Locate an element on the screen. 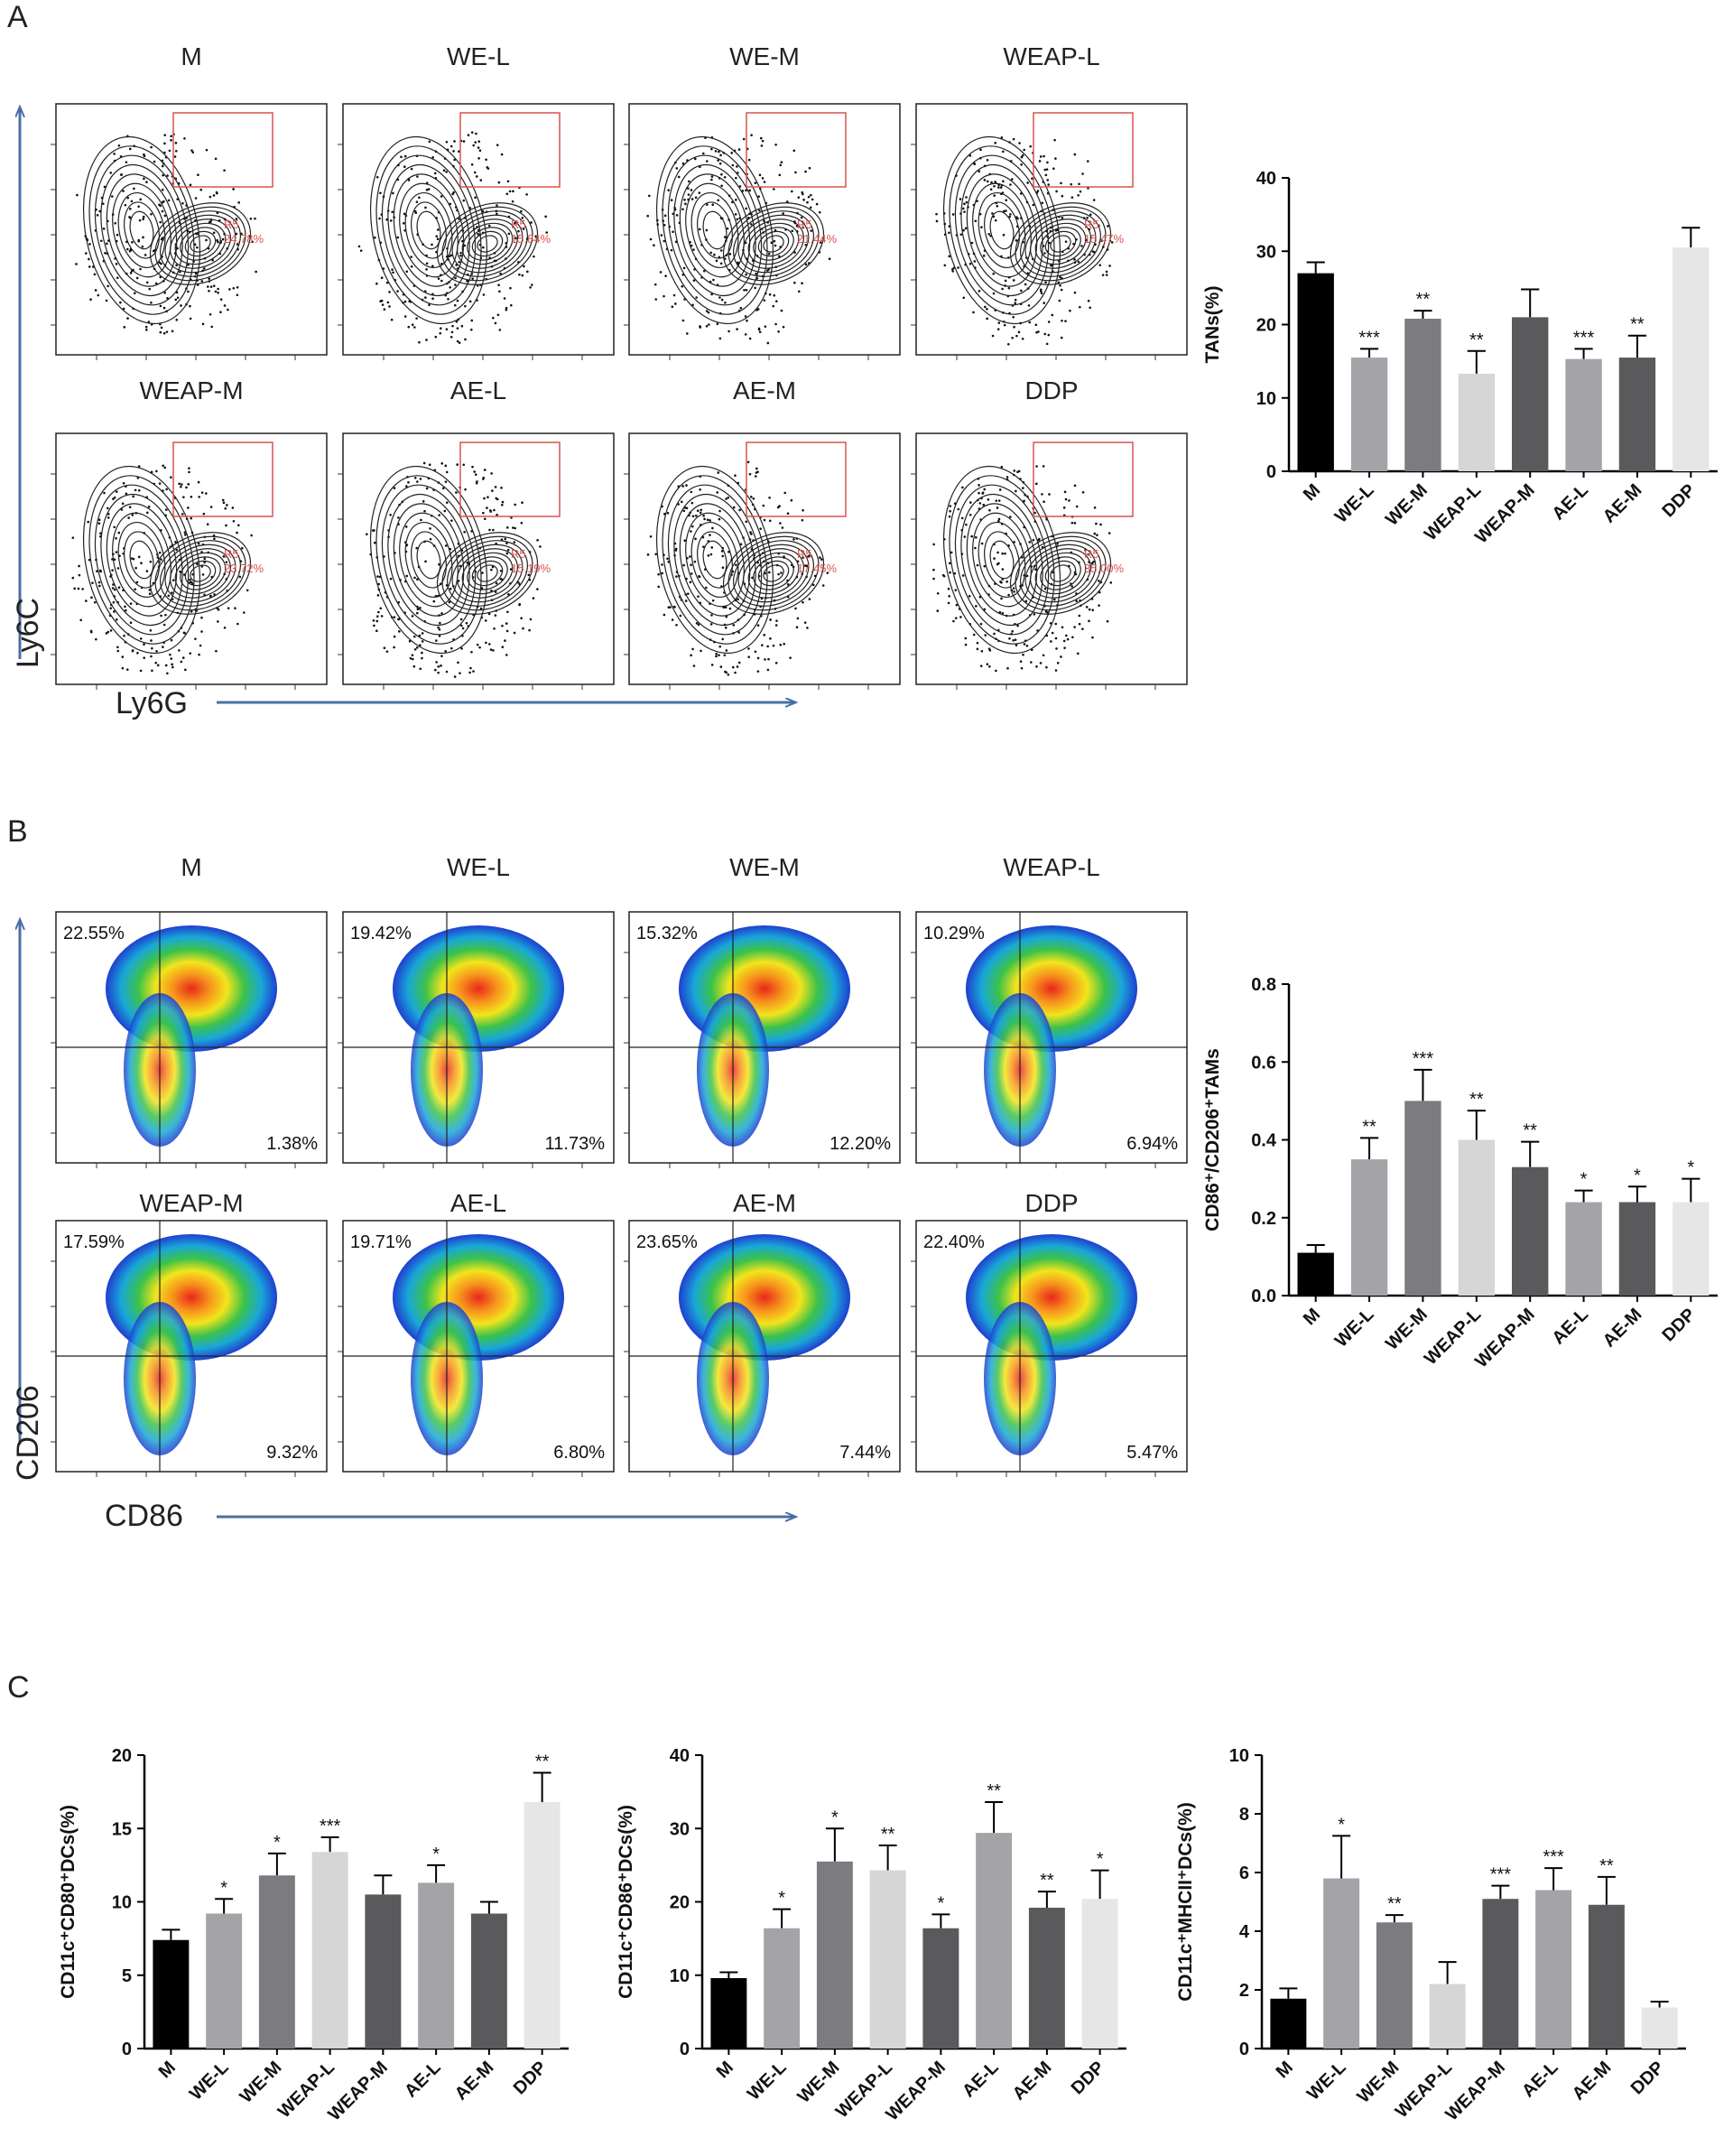  significance-label: * is located at coordinates (1637, 1175).